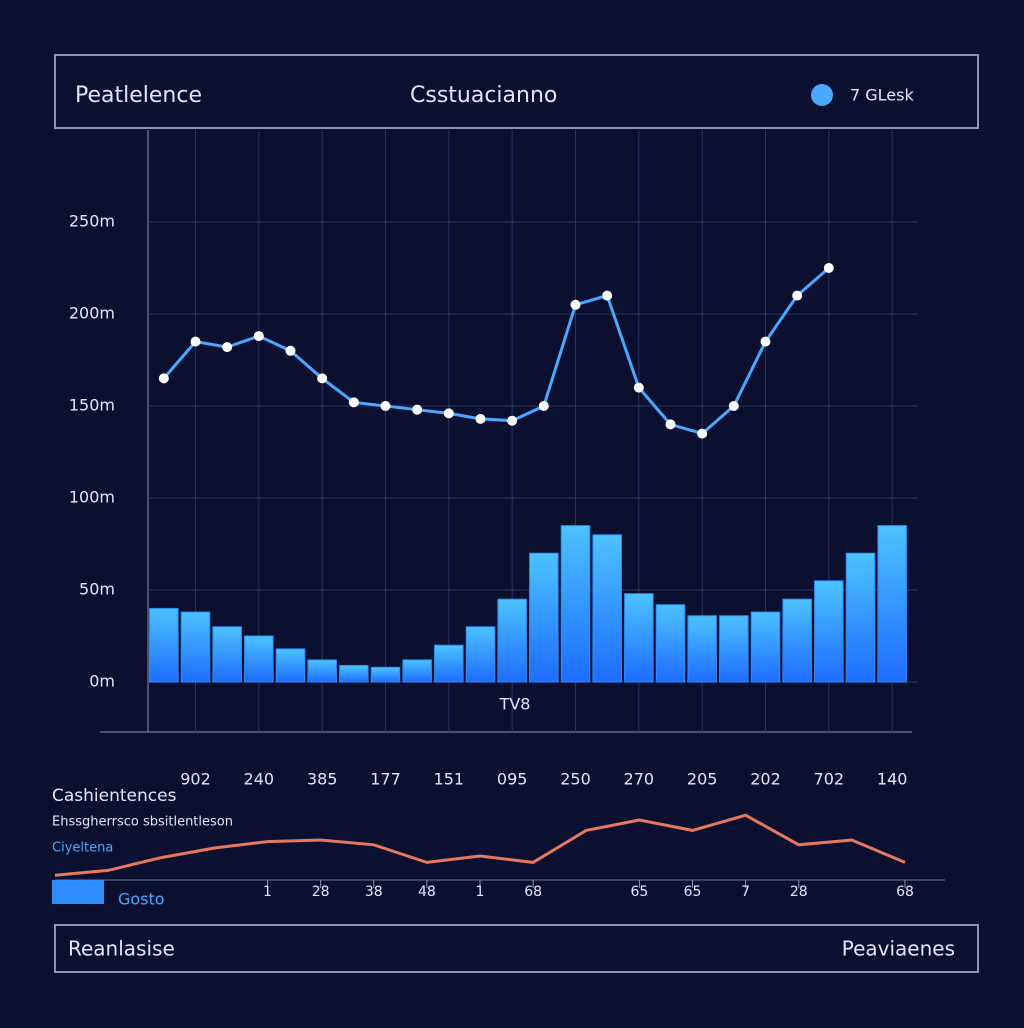 The width and height of the screenshot is (1024, 1028). Describe the element at coordinates (114, 796) in the screenshot. I see `chart-title: Cashientences` at that location.